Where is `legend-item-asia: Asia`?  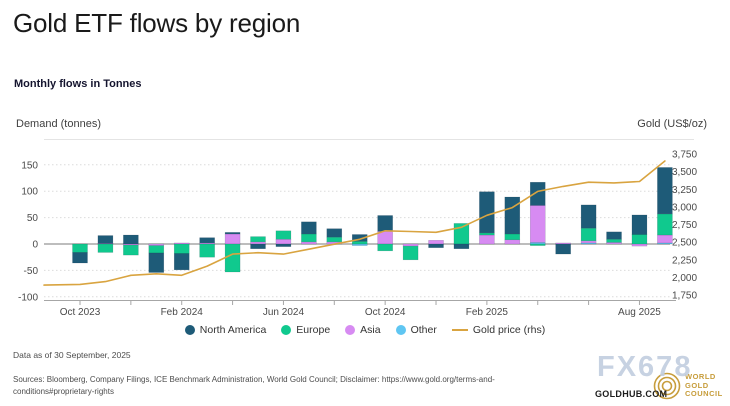
legend-item-asia: Asia is located at coordinates (363, 330).